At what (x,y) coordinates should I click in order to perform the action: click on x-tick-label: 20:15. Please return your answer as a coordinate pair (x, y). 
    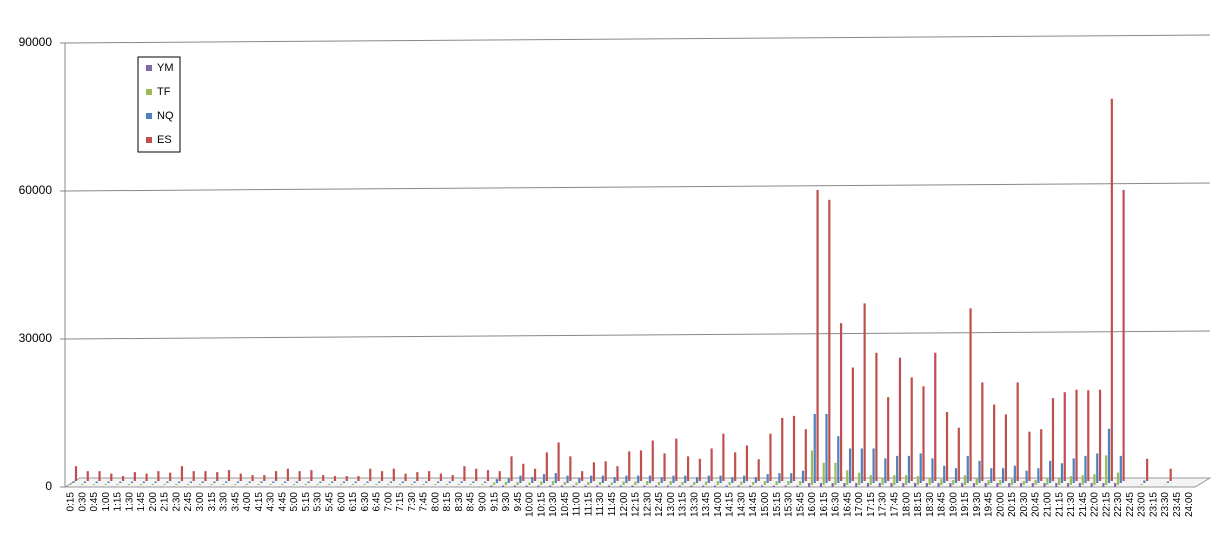
    Looking at the image, I should click on (1012, 504).